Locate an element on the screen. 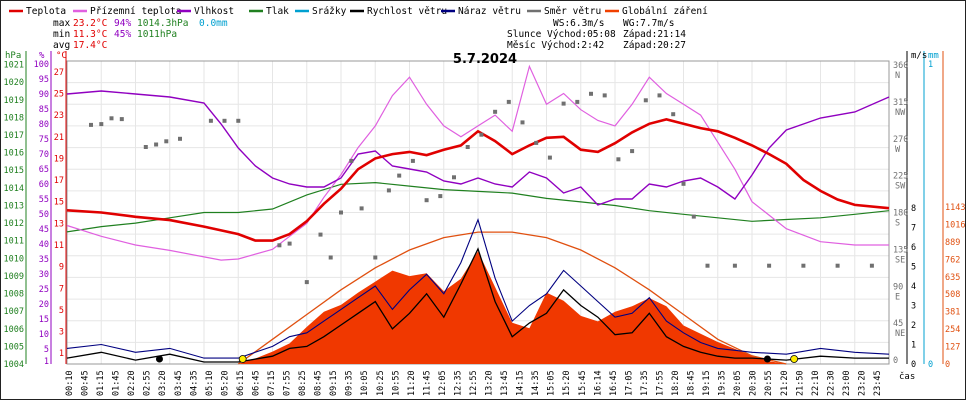  hpa-tick: 1006 is located at coordinates (14, 330).